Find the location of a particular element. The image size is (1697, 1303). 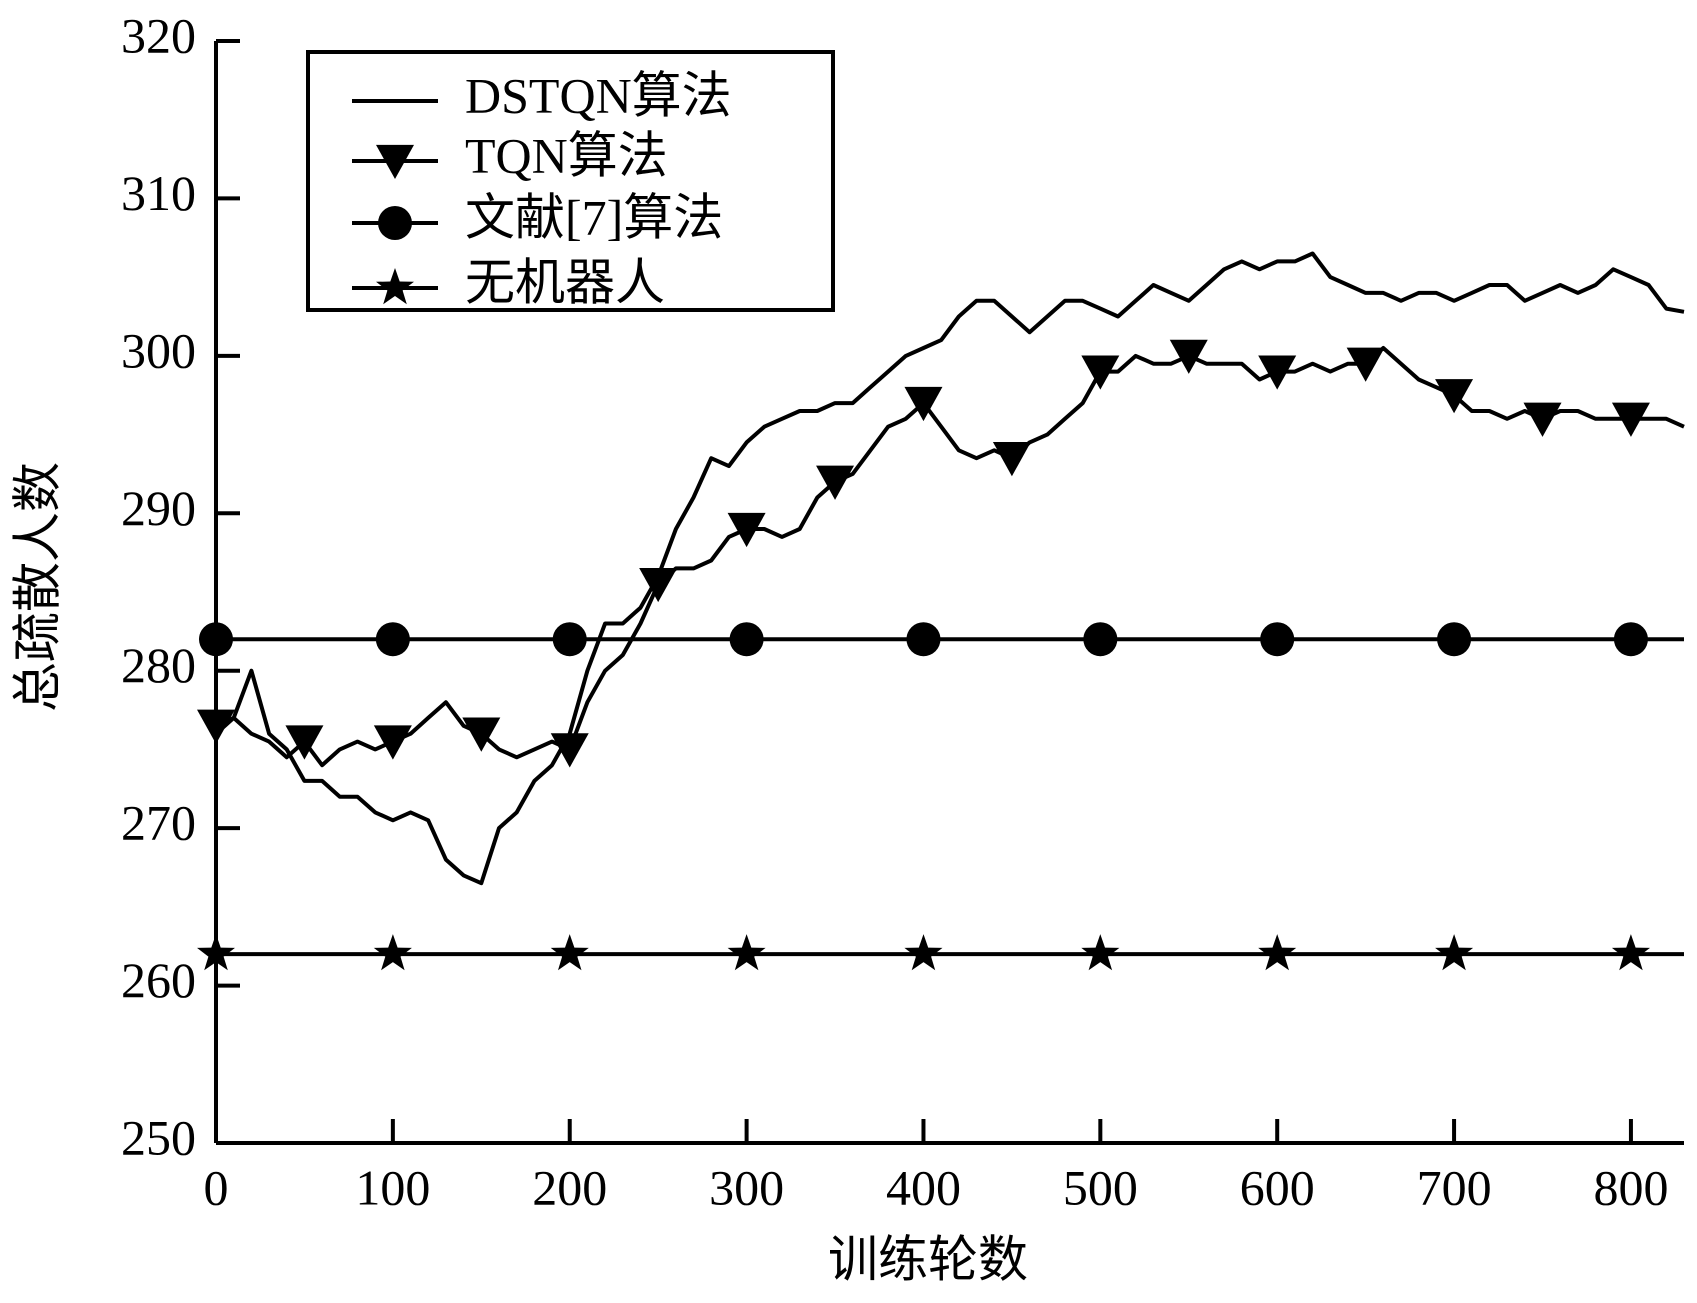

y-axis-label: 总疏散人数 is located at coordinates (37, 587).